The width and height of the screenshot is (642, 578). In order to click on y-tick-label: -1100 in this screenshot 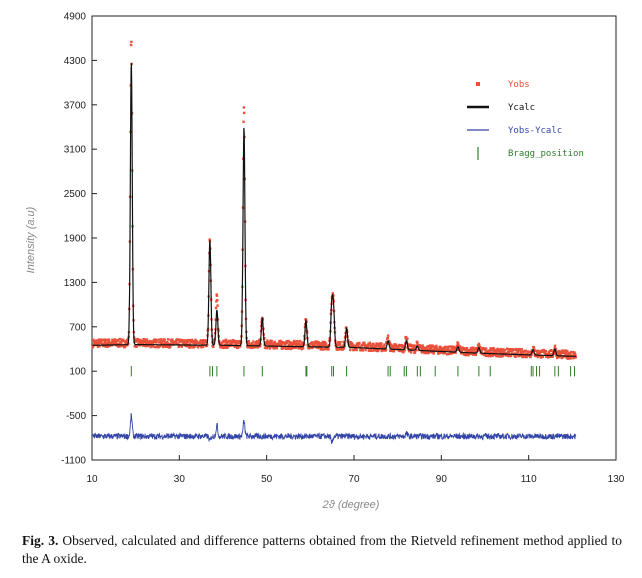, I will do `click(73, 461)`.